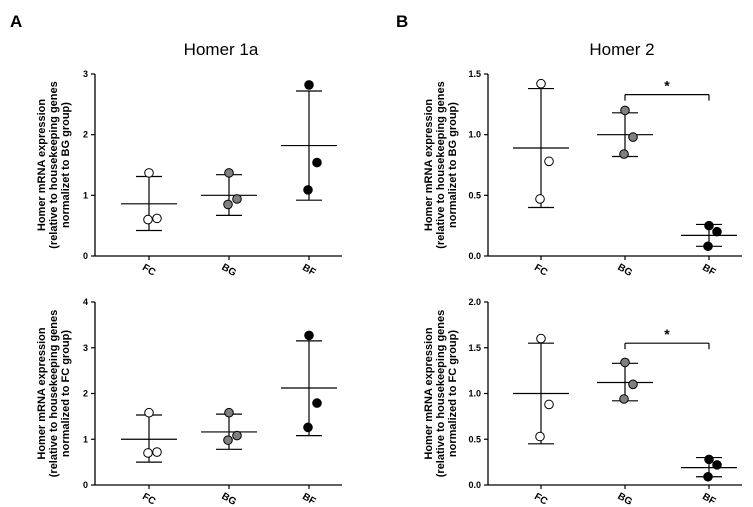 Image resolution: width=753 pixels, height=507 pixels. Describe the element at coordinates (474, 302) in the screenshot. I see `y-tick-label: 2.0` at that location.